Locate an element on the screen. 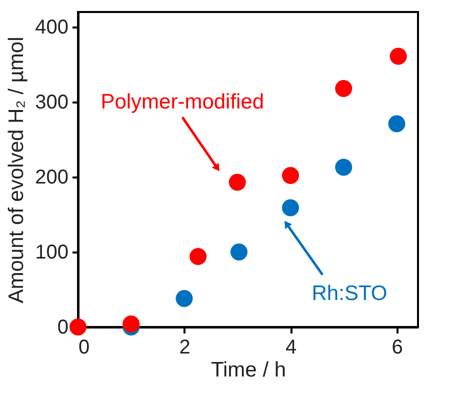  y-tick-label: 100 is located at coordinates (51, 253).